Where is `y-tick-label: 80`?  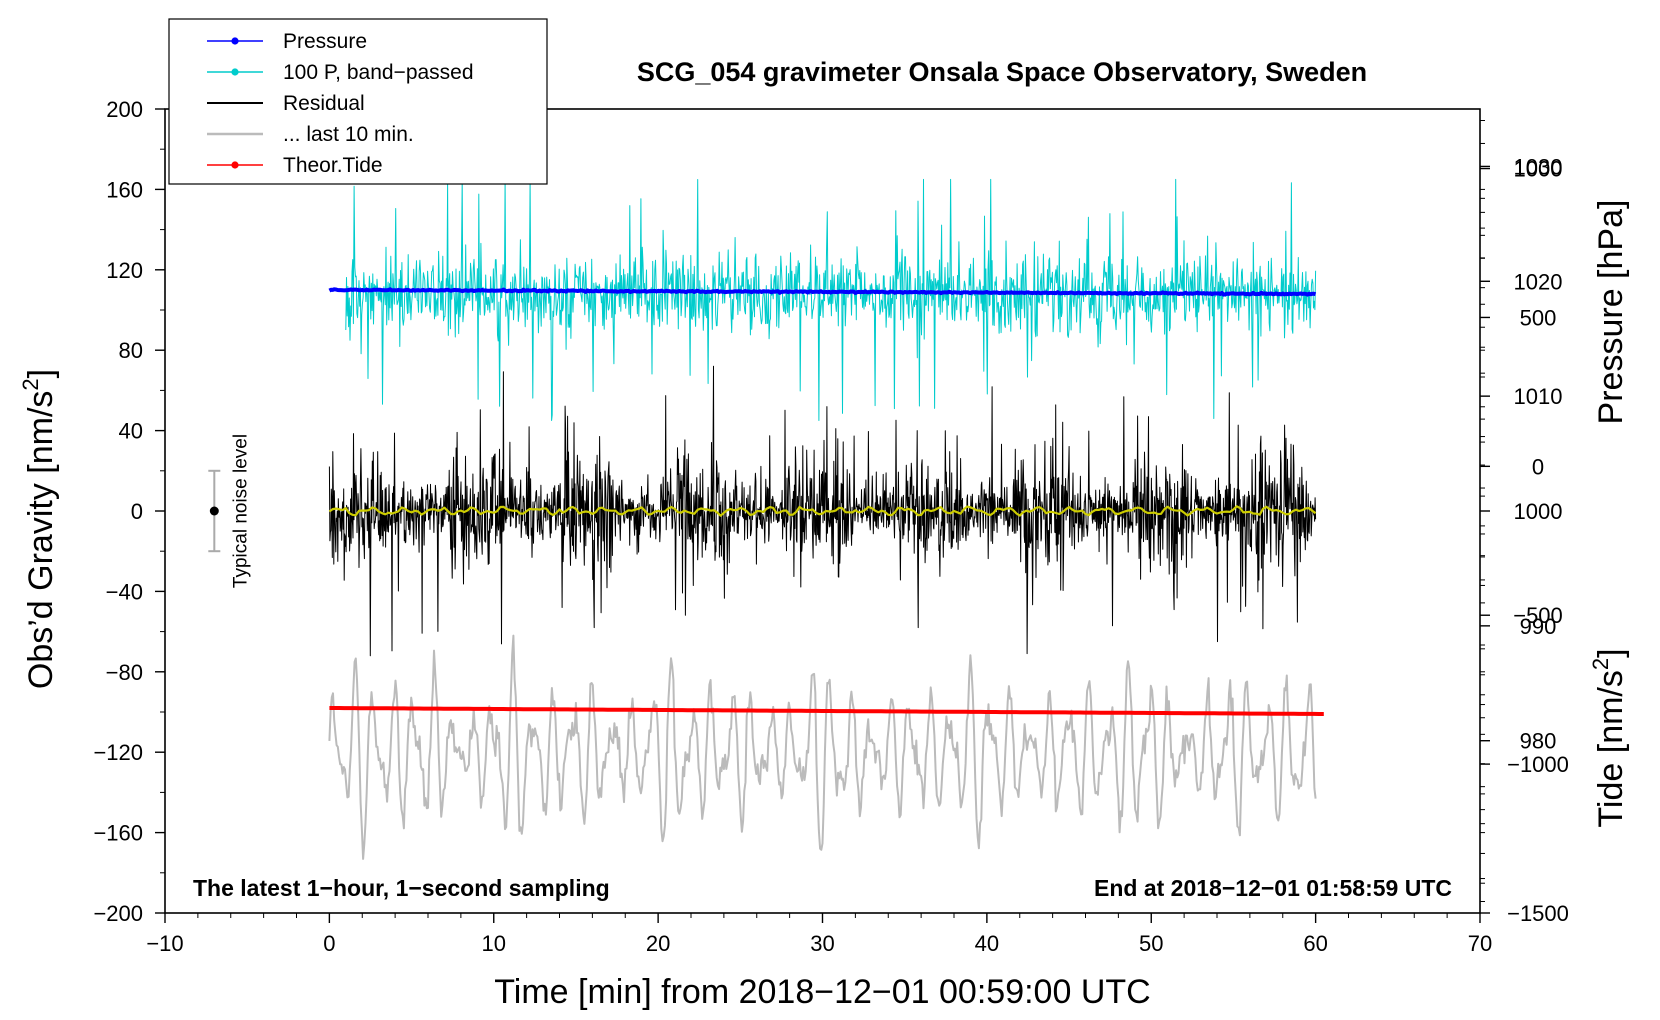
y-tick-label: 80 is located at coordinates (131, 350).